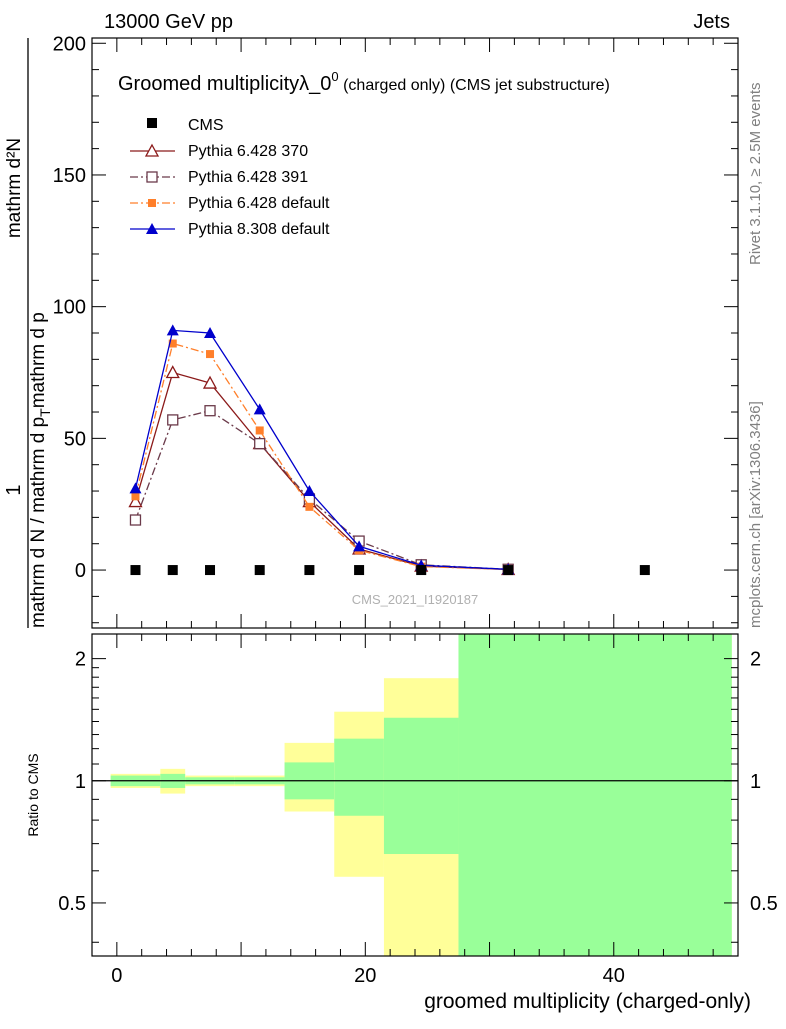  I want to click on main-title-suffix: (charged only) (CMS jet substructure), so click(474, 85).